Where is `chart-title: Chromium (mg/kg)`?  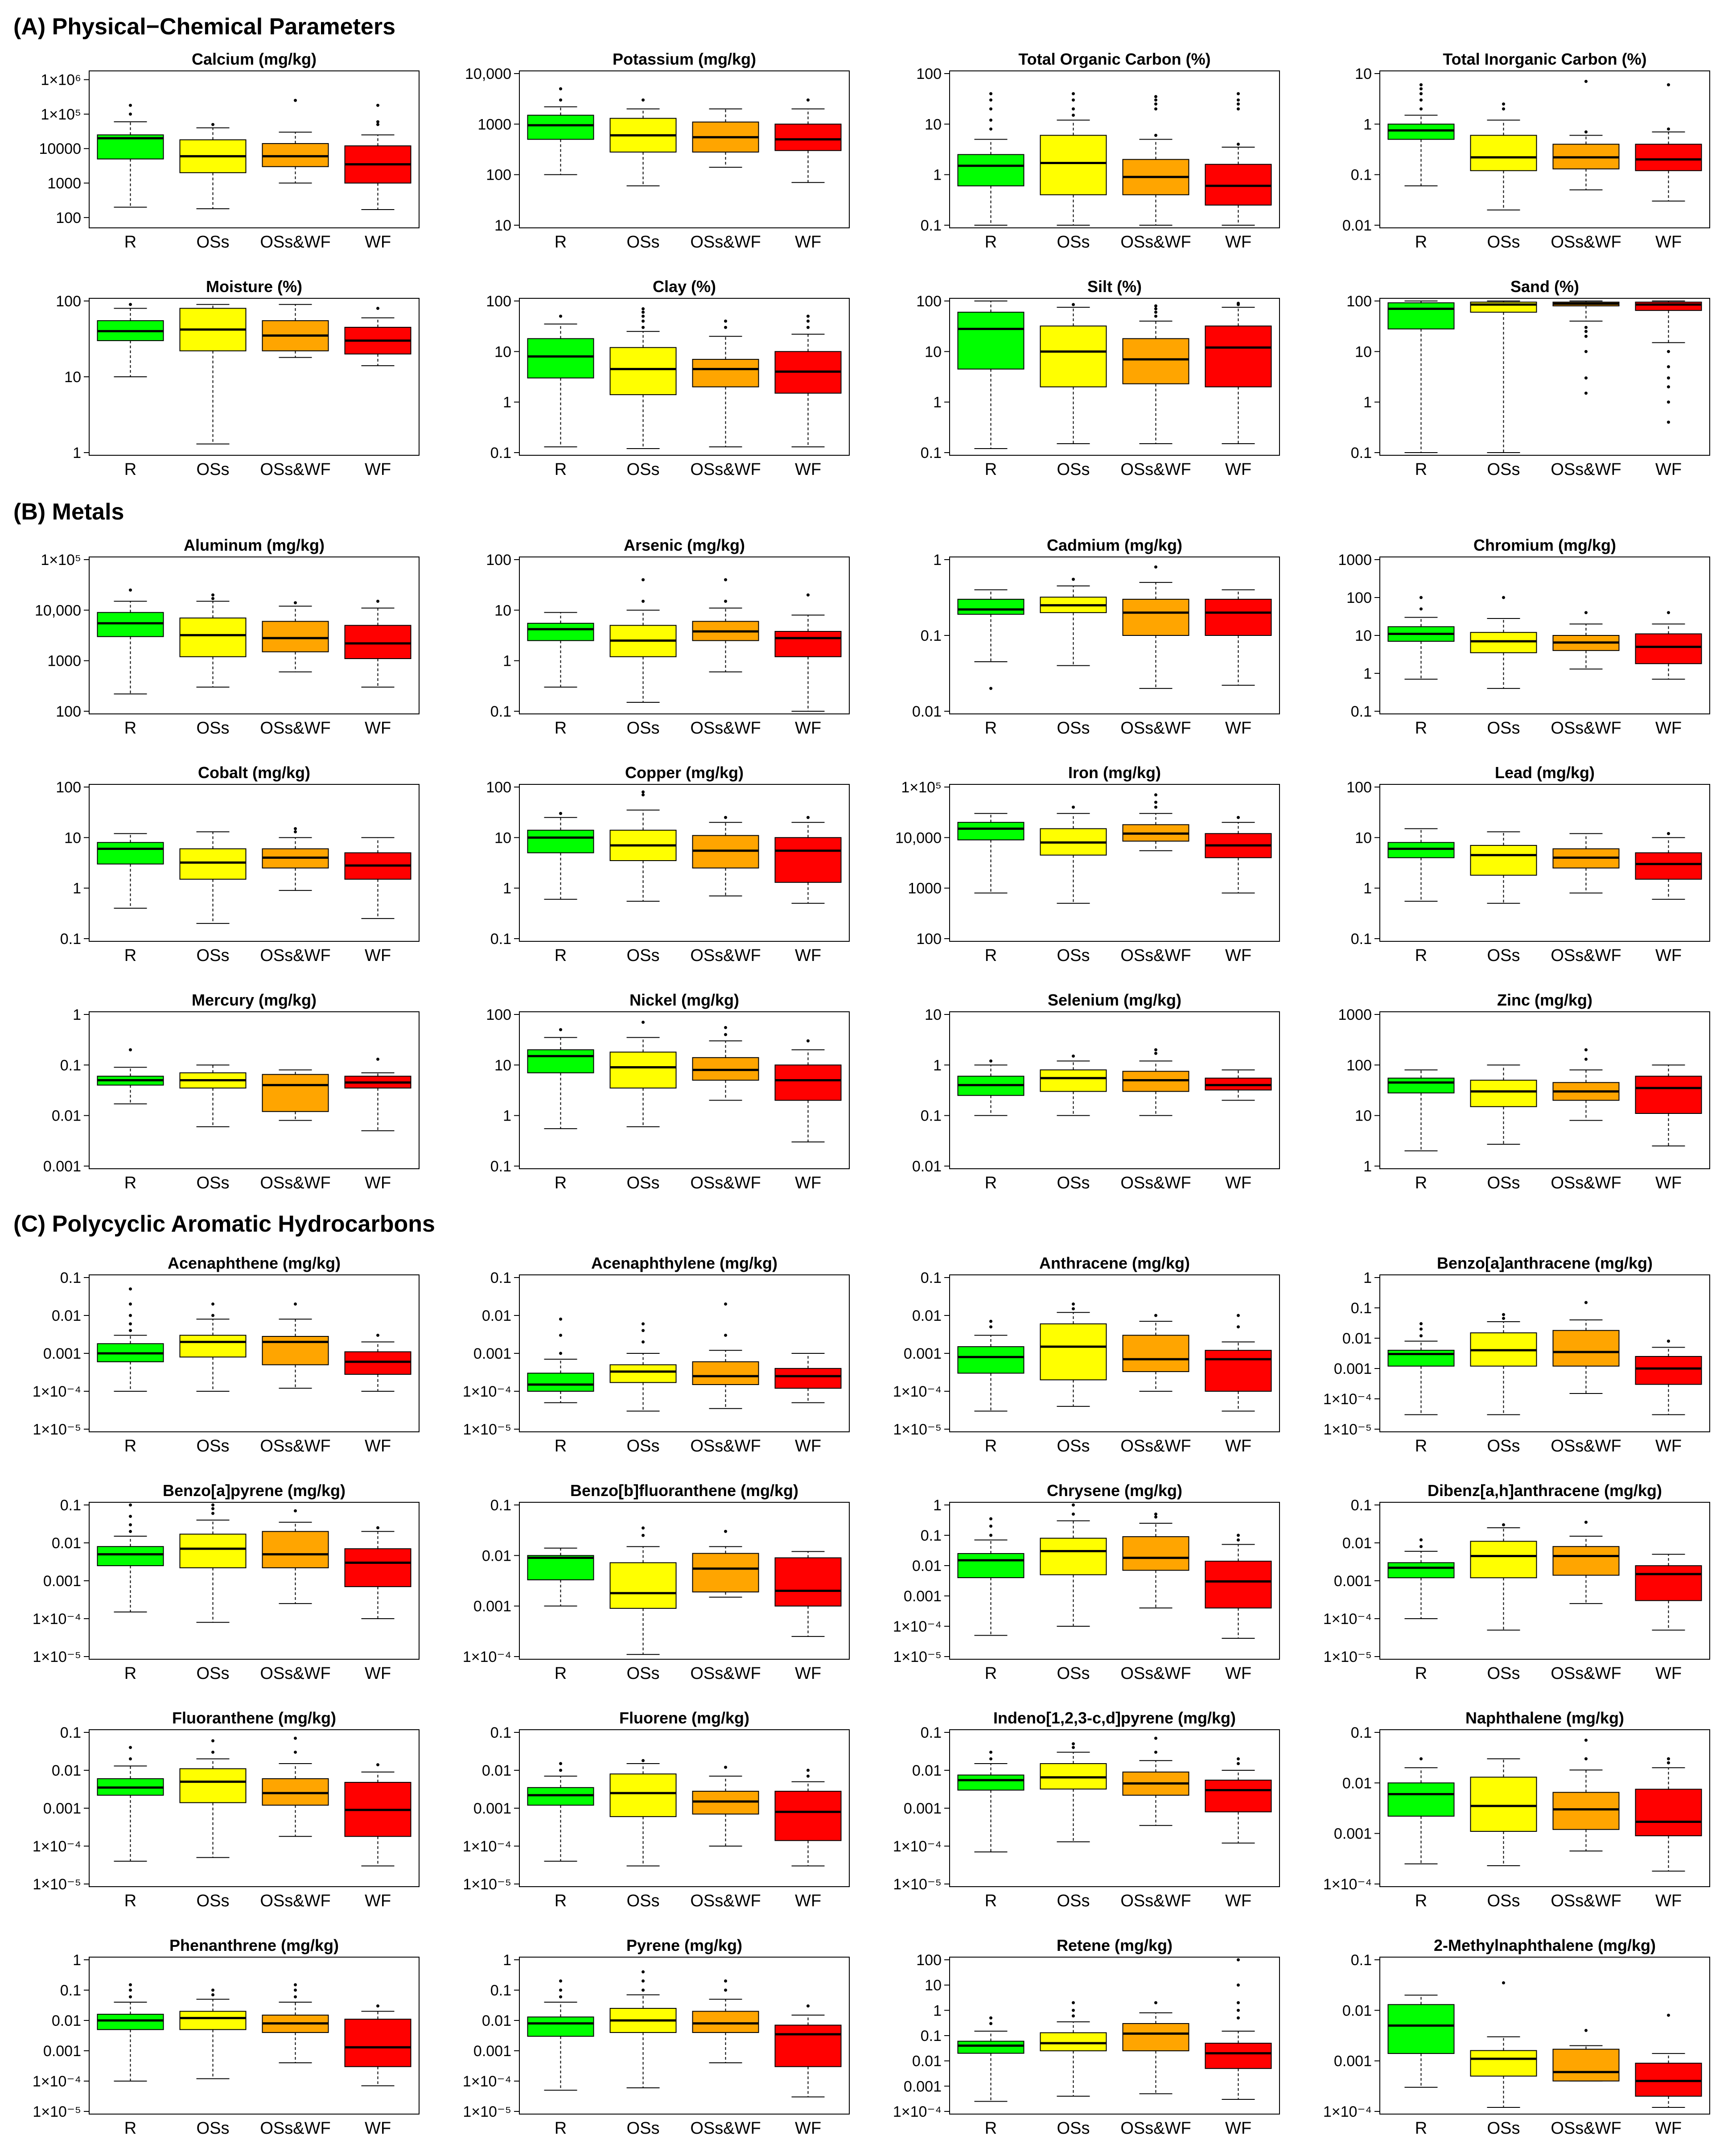 chart-title: Chromium (mg/kg) is located at coordinates (1544, 545).